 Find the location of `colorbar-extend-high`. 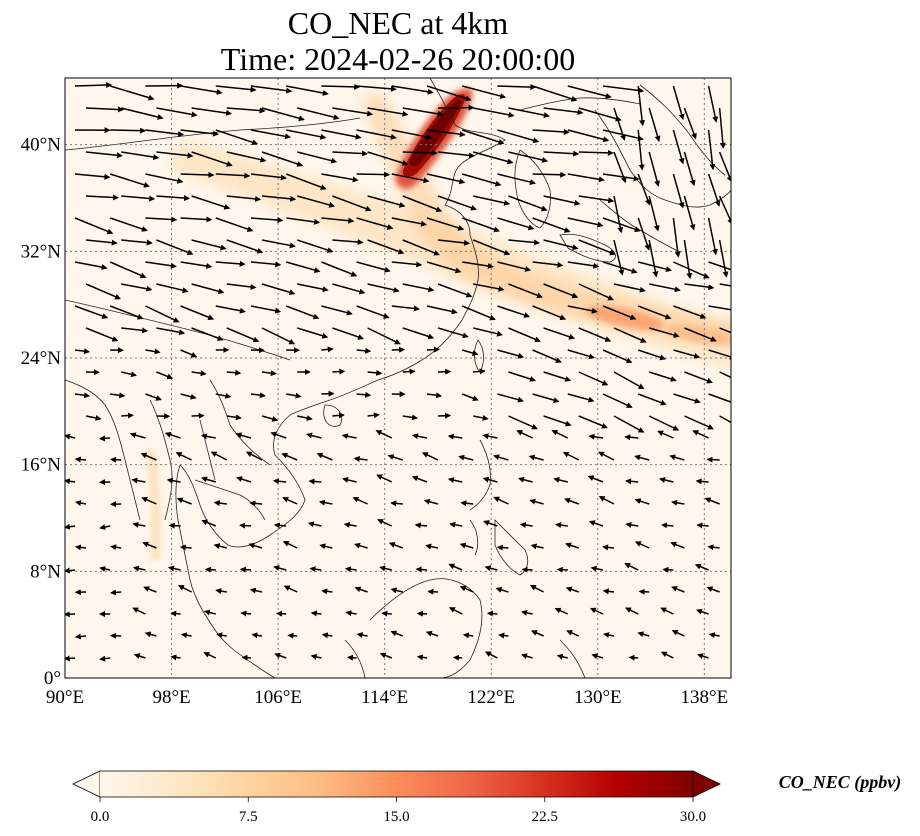

colorbar-extend-high is located at coordinates (706, 784).